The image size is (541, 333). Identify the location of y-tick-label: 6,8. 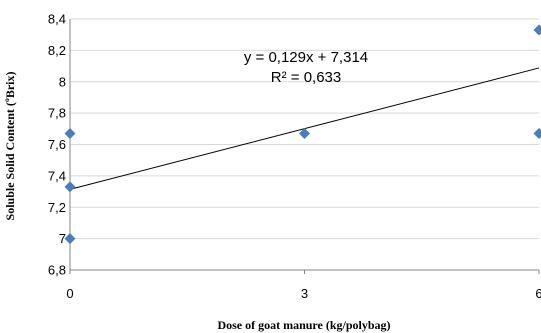
(57, 270).